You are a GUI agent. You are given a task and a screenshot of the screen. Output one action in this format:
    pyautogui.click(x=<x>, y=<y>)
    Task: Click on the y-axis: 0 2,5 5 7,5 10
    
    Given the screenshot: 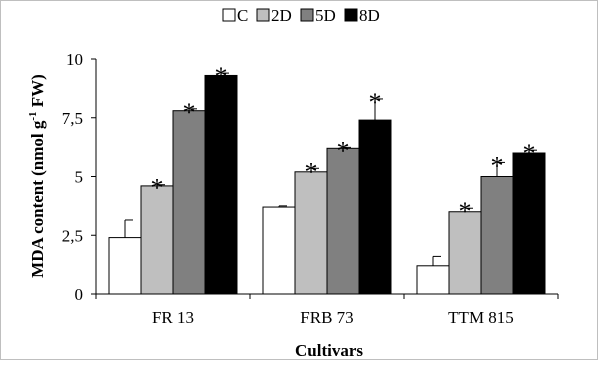 What is the action you would take?
    pyautogui.click(x=79, y=177)
    